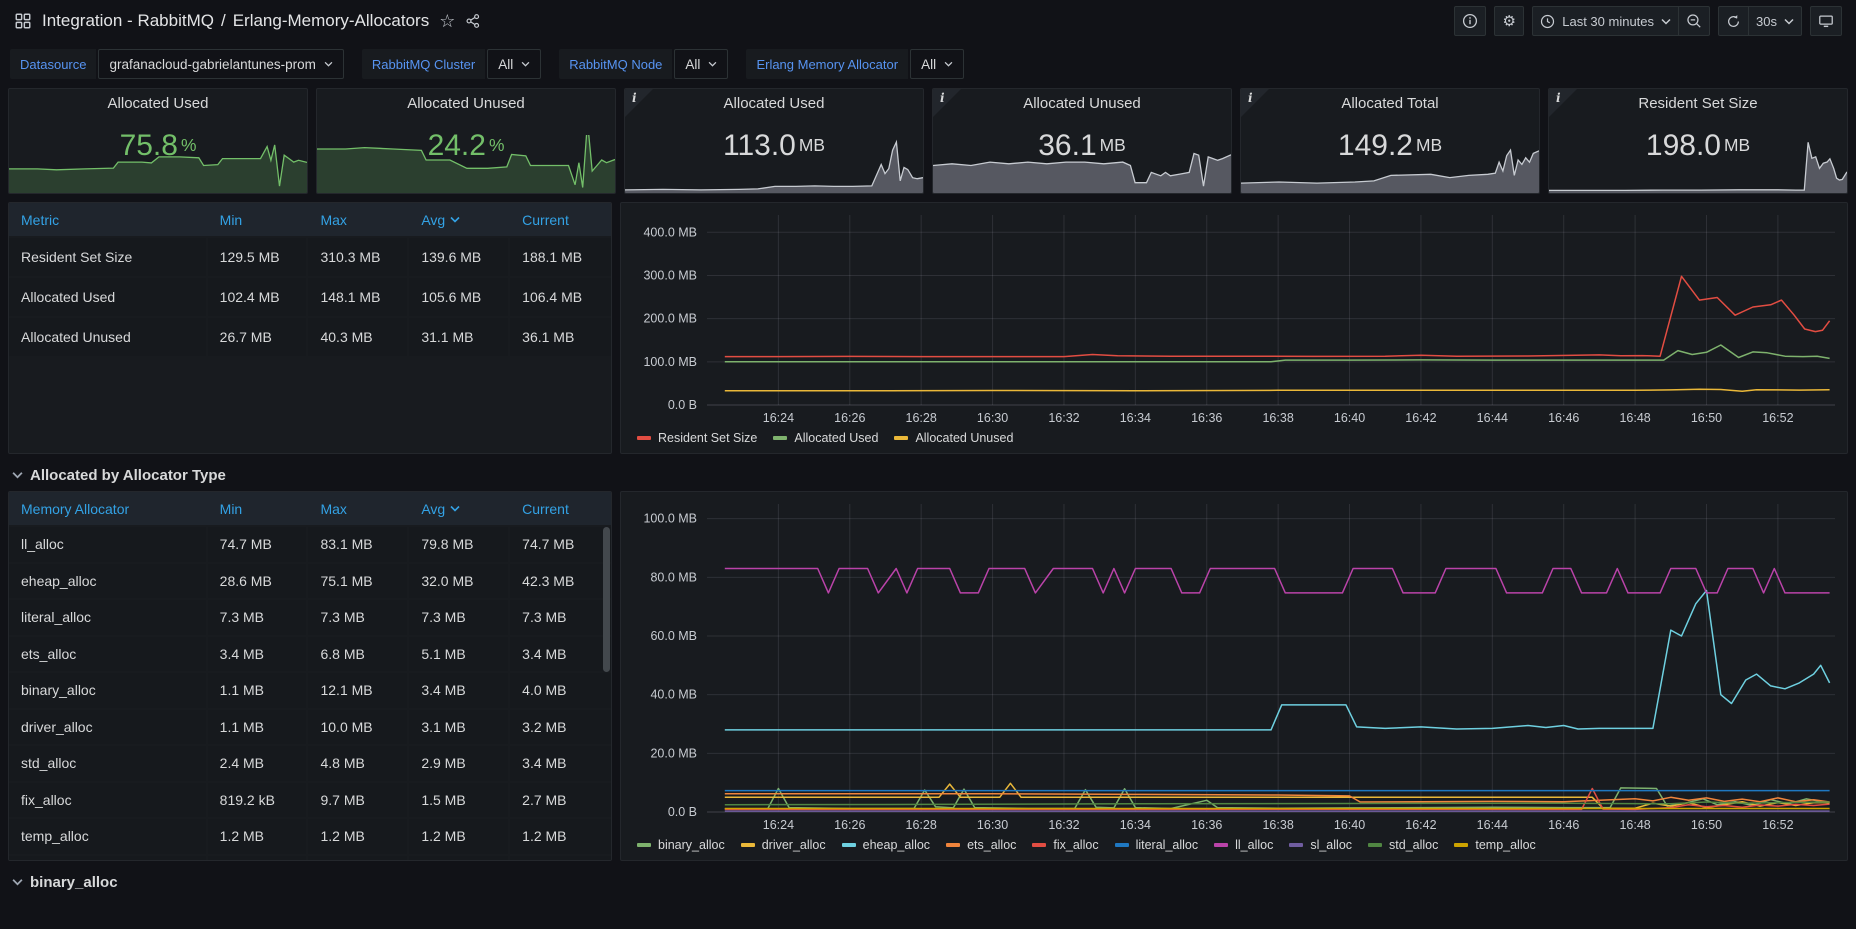 The height and width of the screenshot is (929, 1856). Describe the element at coordinates (783, 845) in the screenshot. I see `legend-item-driver_alloc: driver_alloc` at that location.